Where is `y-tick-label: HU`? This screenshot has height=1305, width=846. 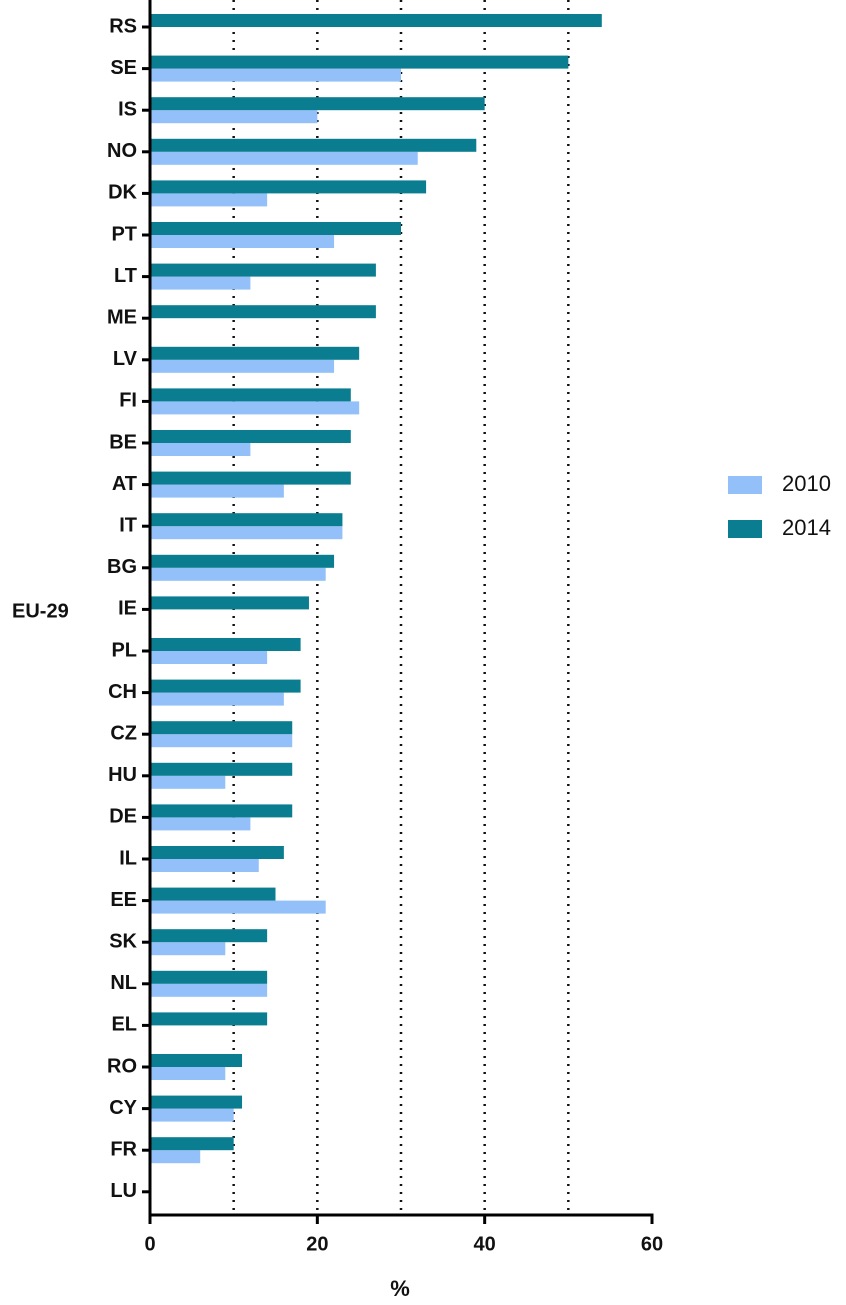
y-tick-label: HU is located at coordinates (122, 775).